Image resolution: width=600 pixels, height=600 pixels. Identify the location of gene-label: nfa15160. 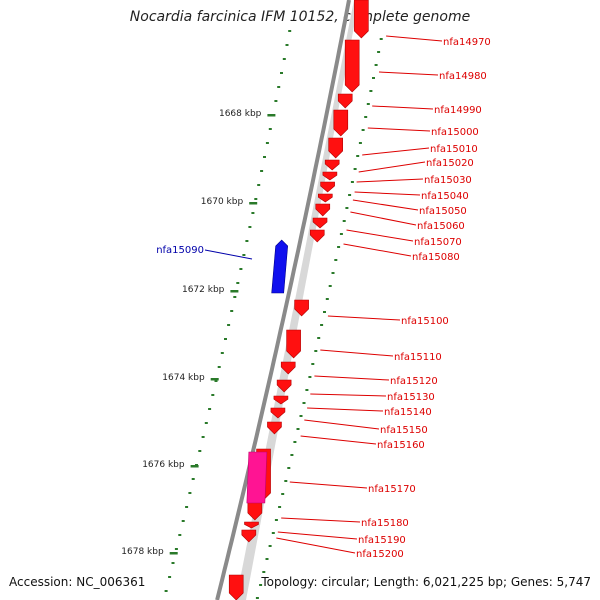
(401, 445).